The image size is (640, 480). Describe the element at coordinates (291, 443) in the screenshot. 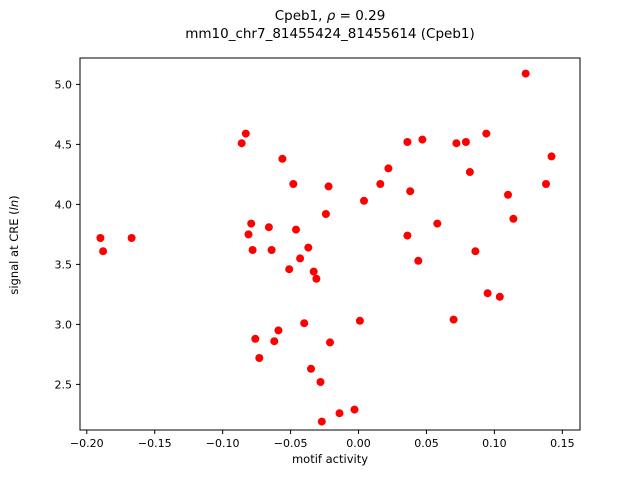

I see `x-tick-label: −0.05` at that location.